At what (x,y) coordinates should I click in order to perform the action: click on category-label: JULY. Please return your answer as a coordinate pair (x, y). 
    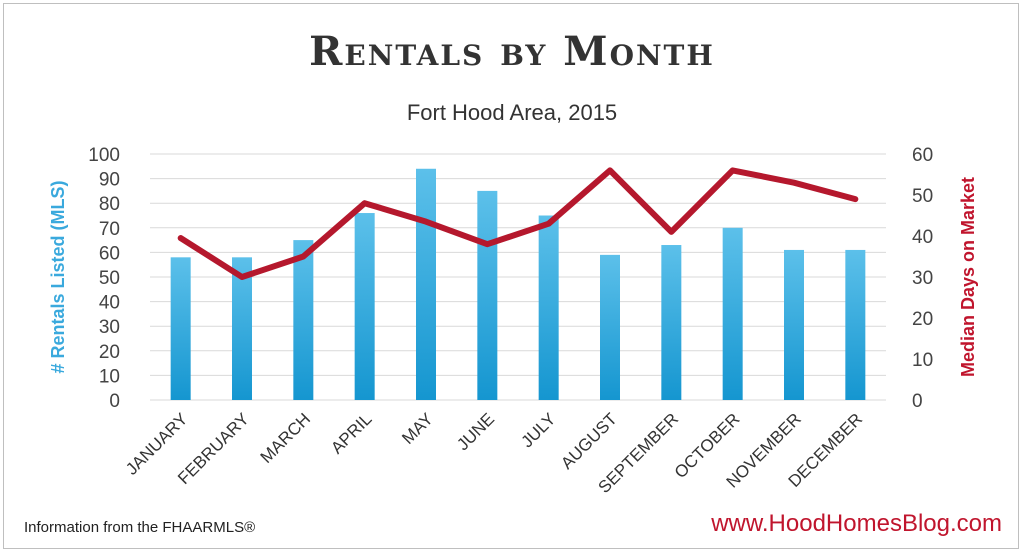
    Looking at the image, I should click on (539, 430).